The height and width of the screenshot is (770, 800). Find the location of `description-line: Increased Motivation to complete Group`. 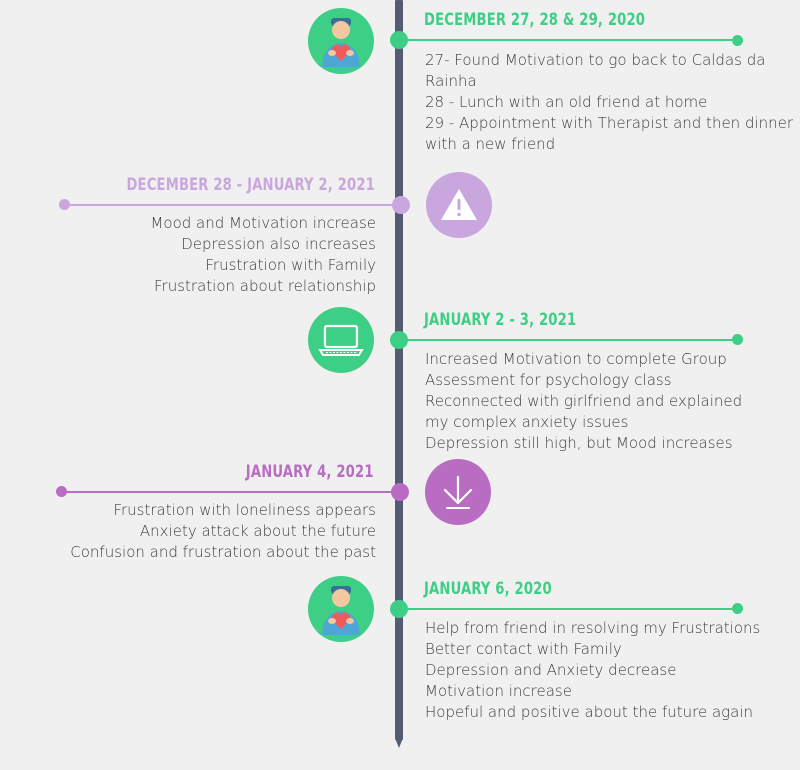

description-line: Increased Motivation to complete Group is located at coordinates (576, 359).